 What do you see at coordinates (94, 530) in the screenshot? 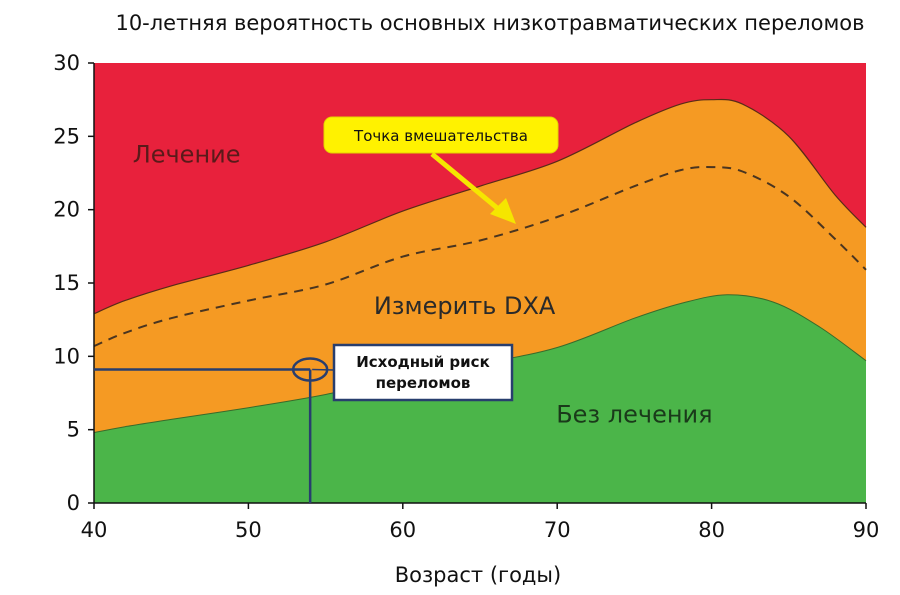
I see `x-tick-label: 40` at bounding box center [94, 530].